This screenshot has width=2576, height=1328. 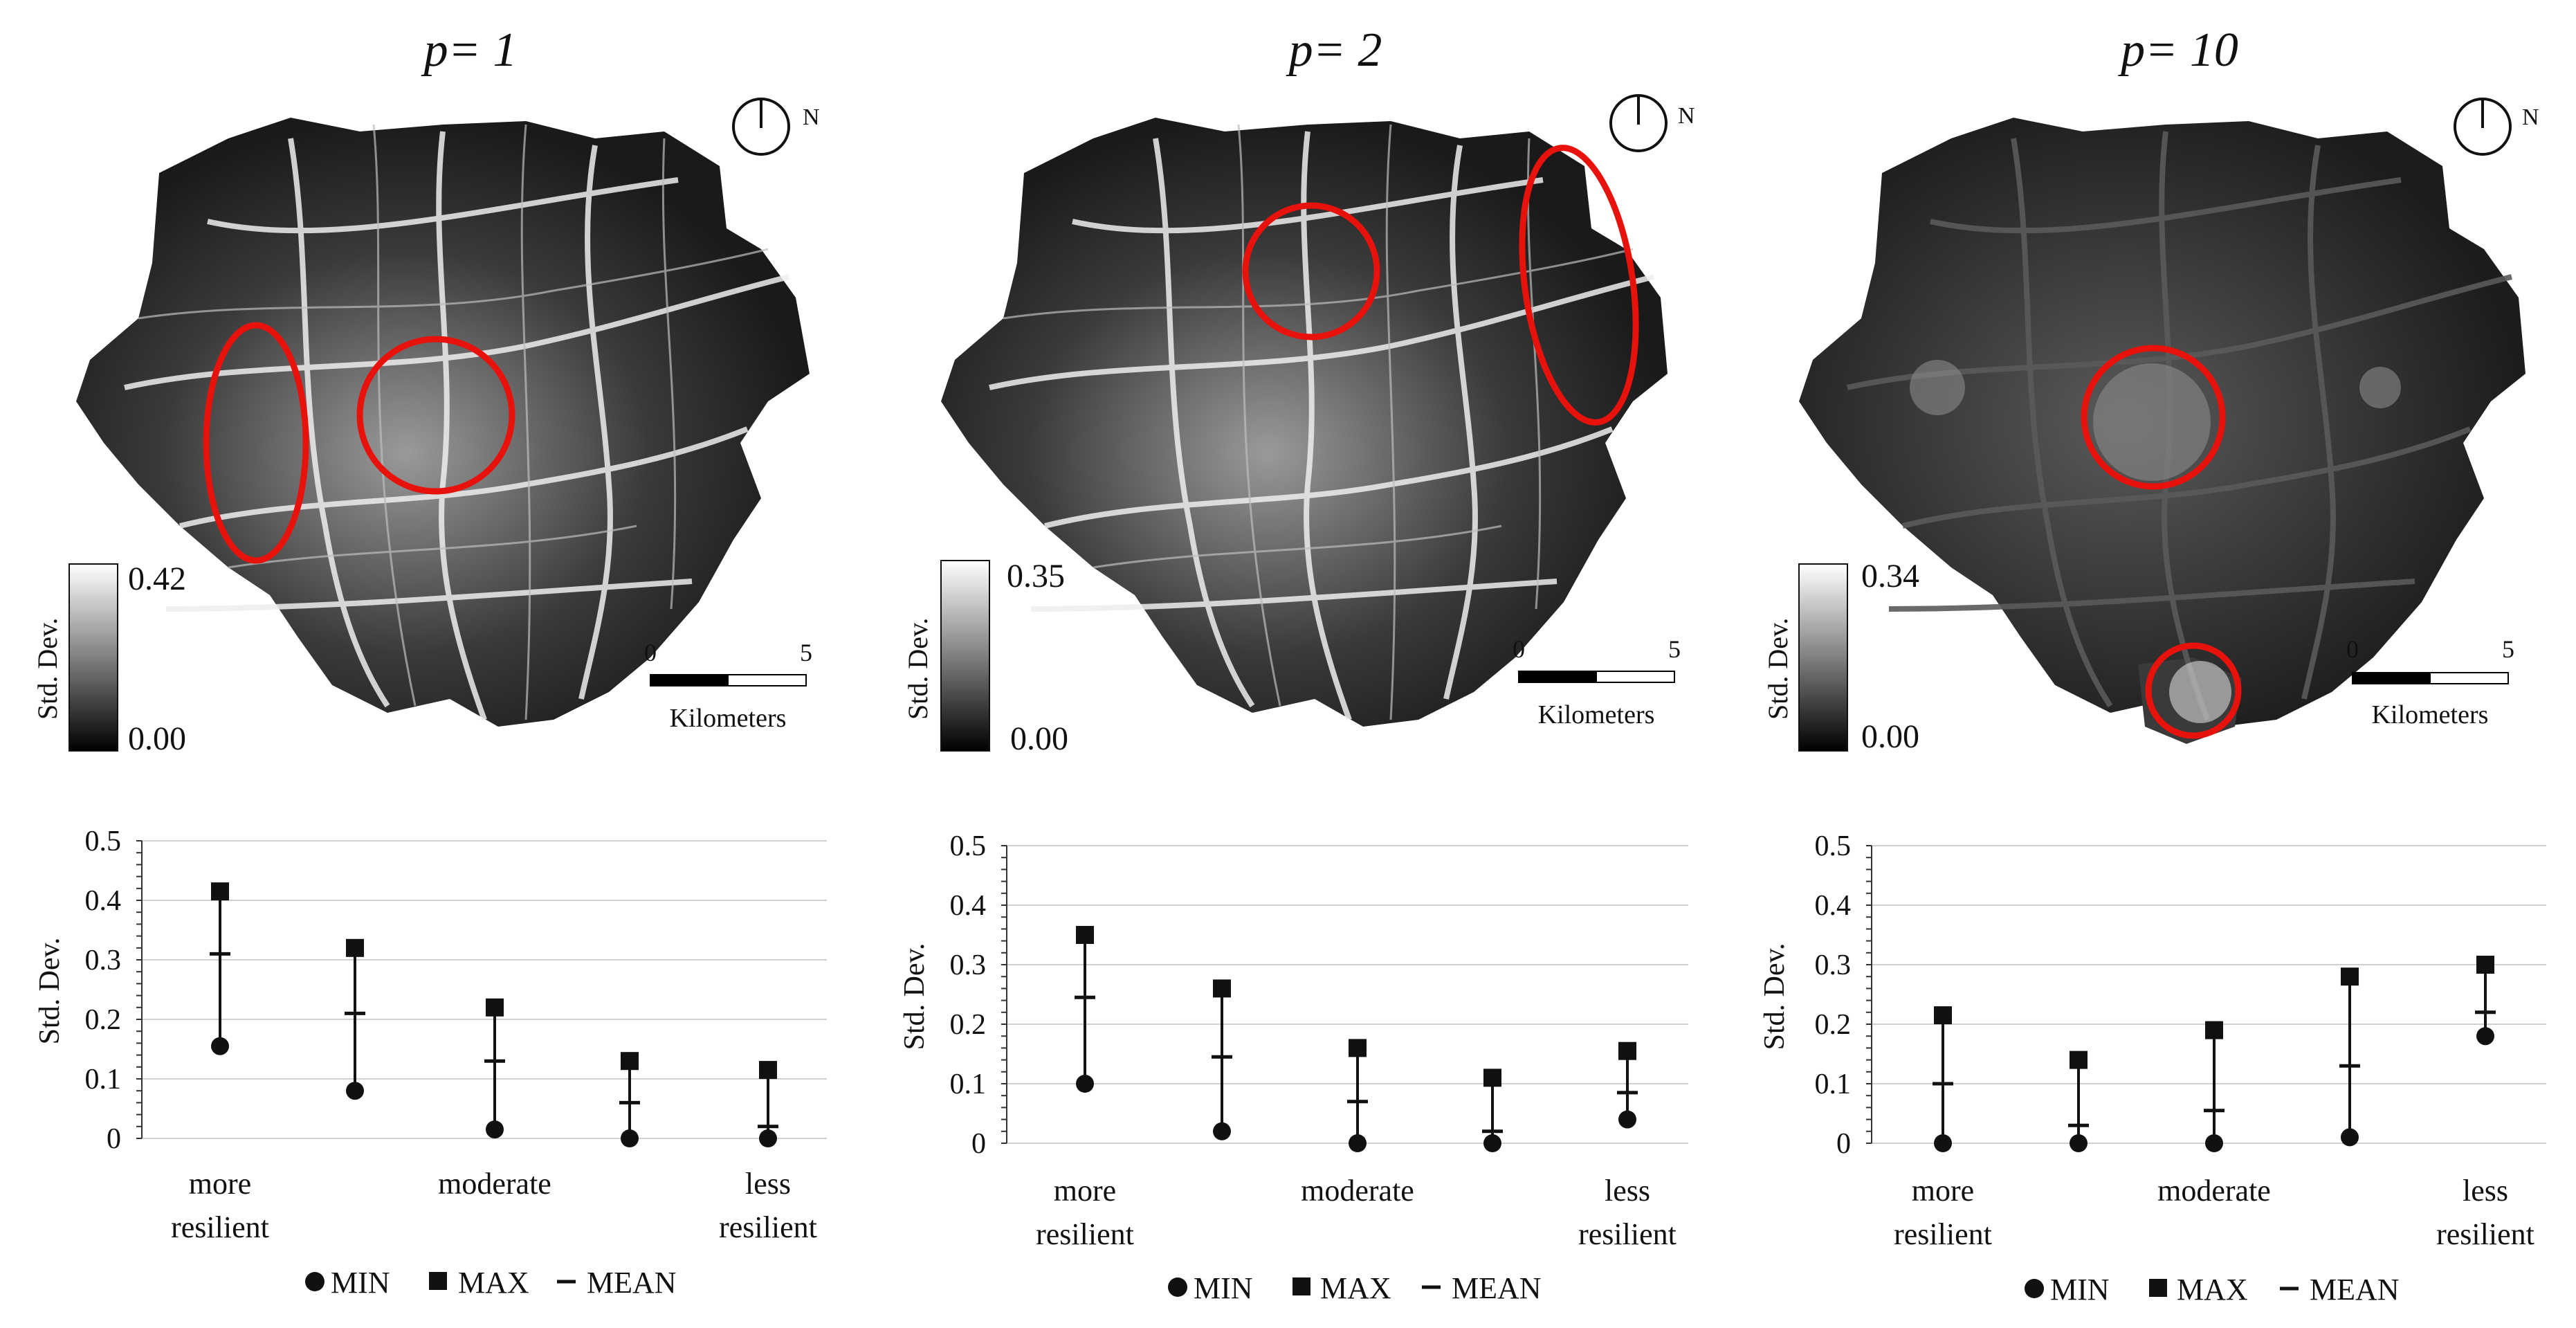 What do you see at coordinates (157, 579) in the screenshot?
I see `legend-max: 0.42` at bounding box center [157, 579].